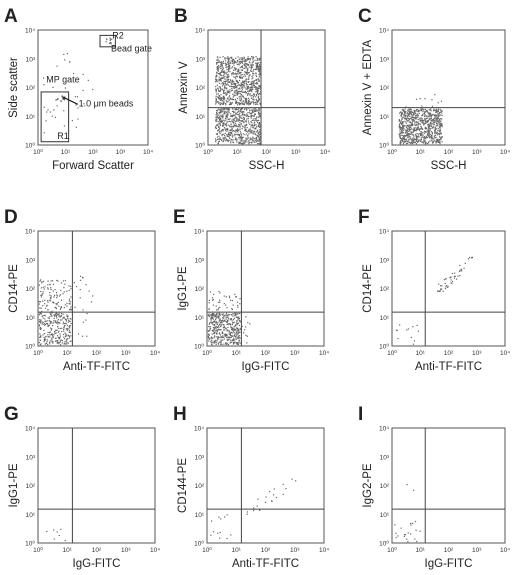 The image size is (520, 575). What do you see at coordinates (68, 550) in the screenshot?
I see `x-tick-label: 10¹` at bounding box center [68, 550].